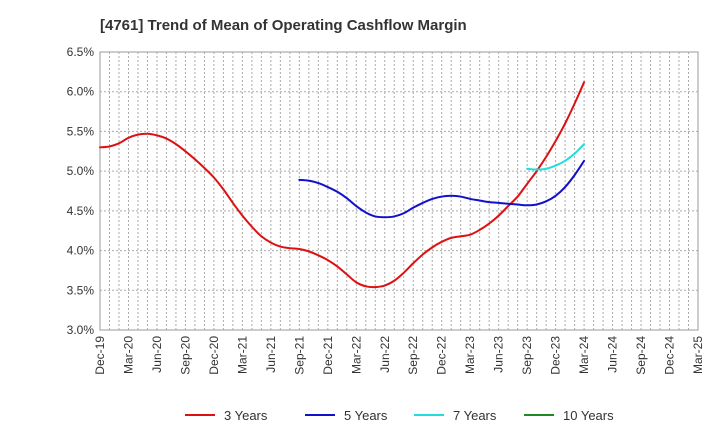 This screenshot has height=440, width=720. I want to click on x-tick-label: Jun-20, so click(157, 354).